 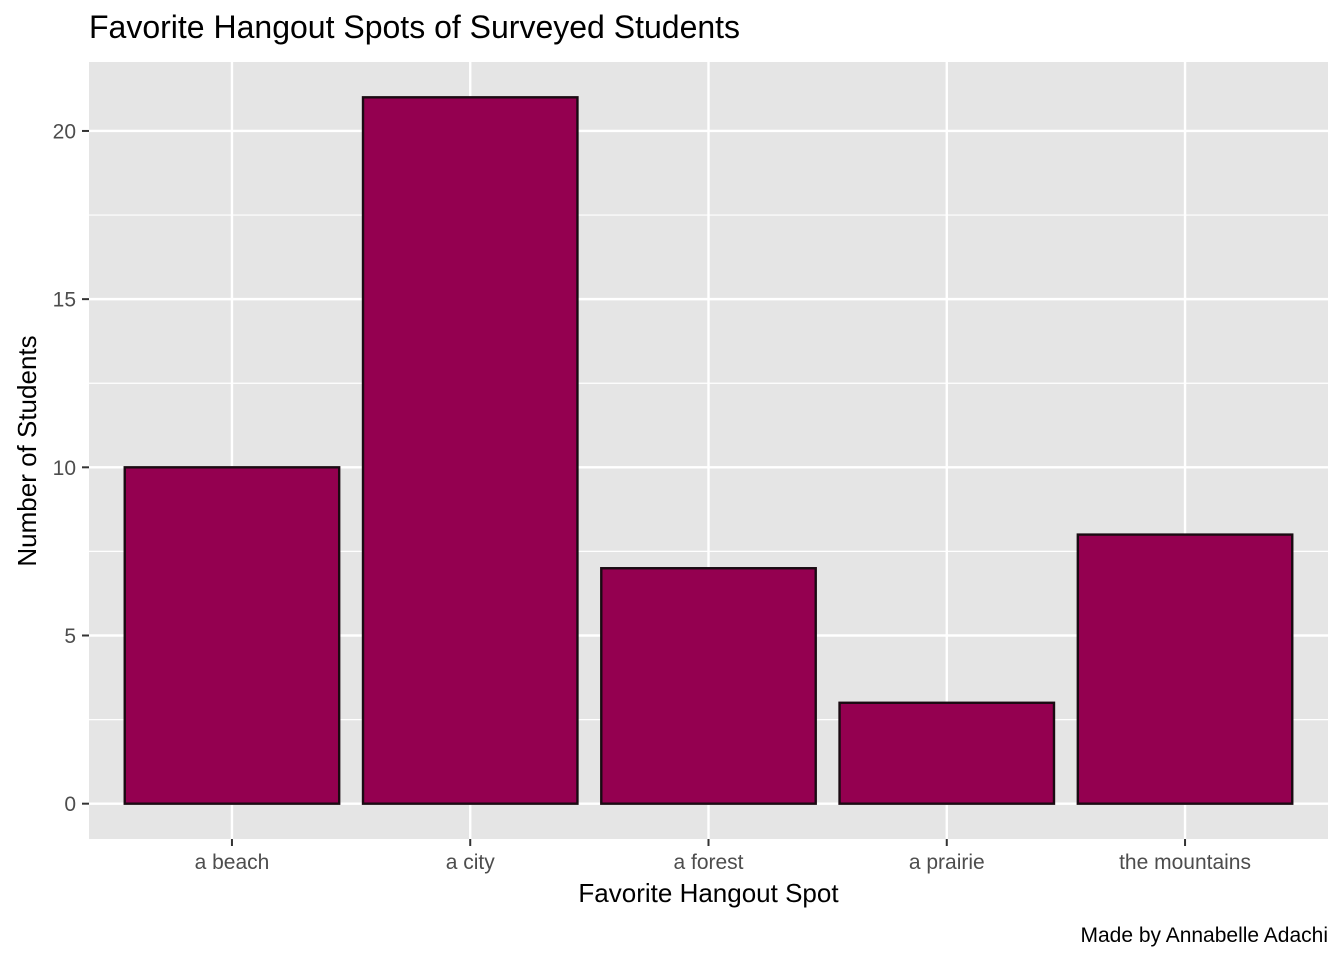 What do you see at coordinates (70, 636) in the screenshot?
I see `y-tick-label: 5` at bounding box center [70, 636].